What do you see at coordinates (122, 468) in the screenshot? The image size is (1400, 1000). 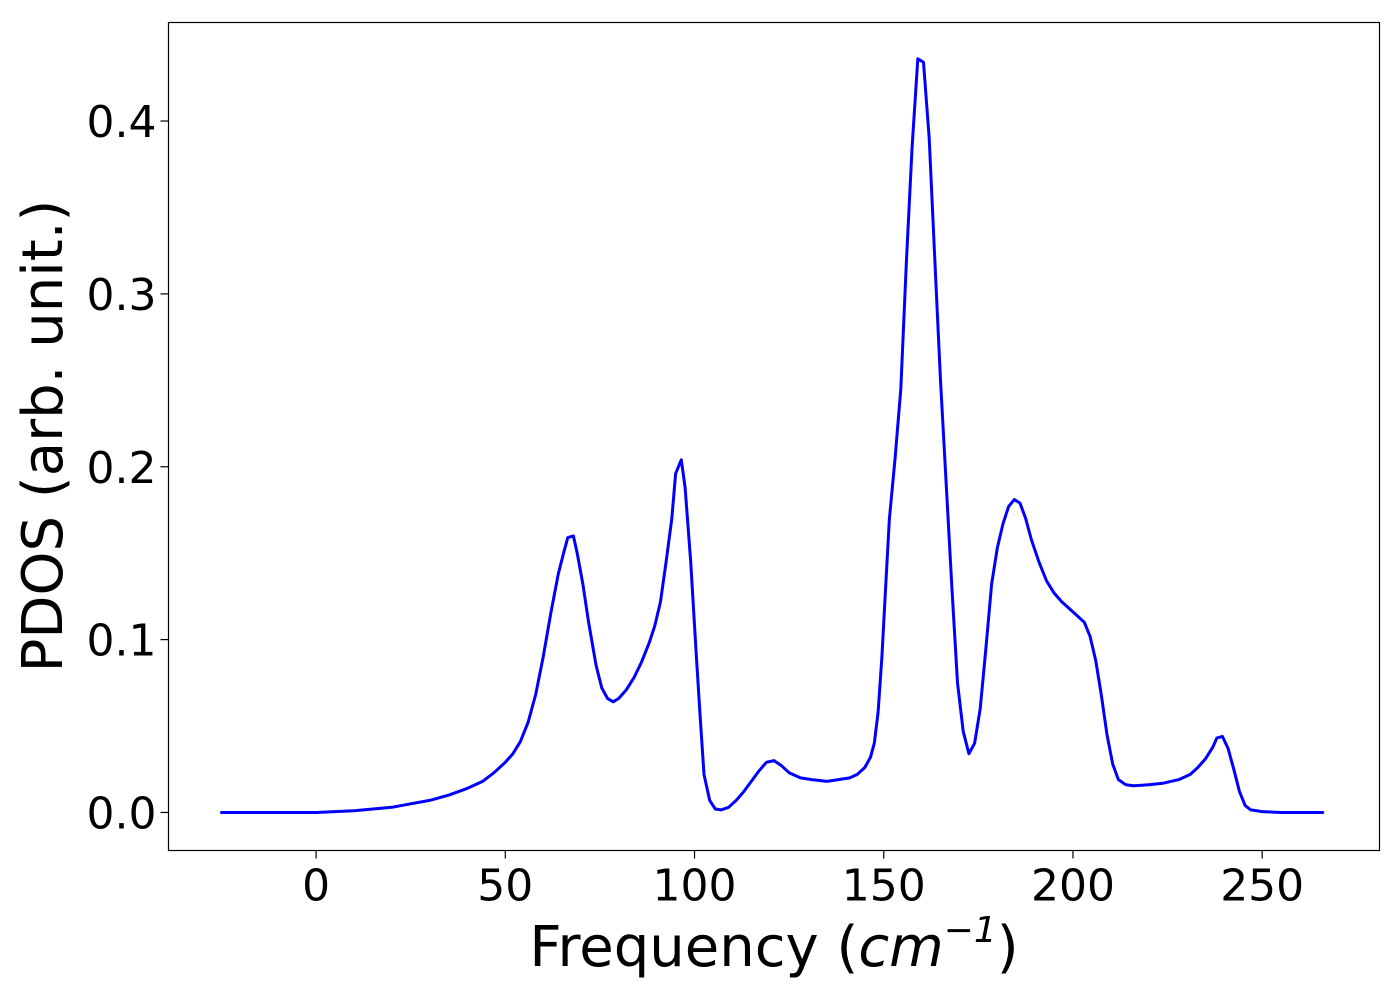 I see `y-tick-label: 0.2` at bounding box center [122, 468].